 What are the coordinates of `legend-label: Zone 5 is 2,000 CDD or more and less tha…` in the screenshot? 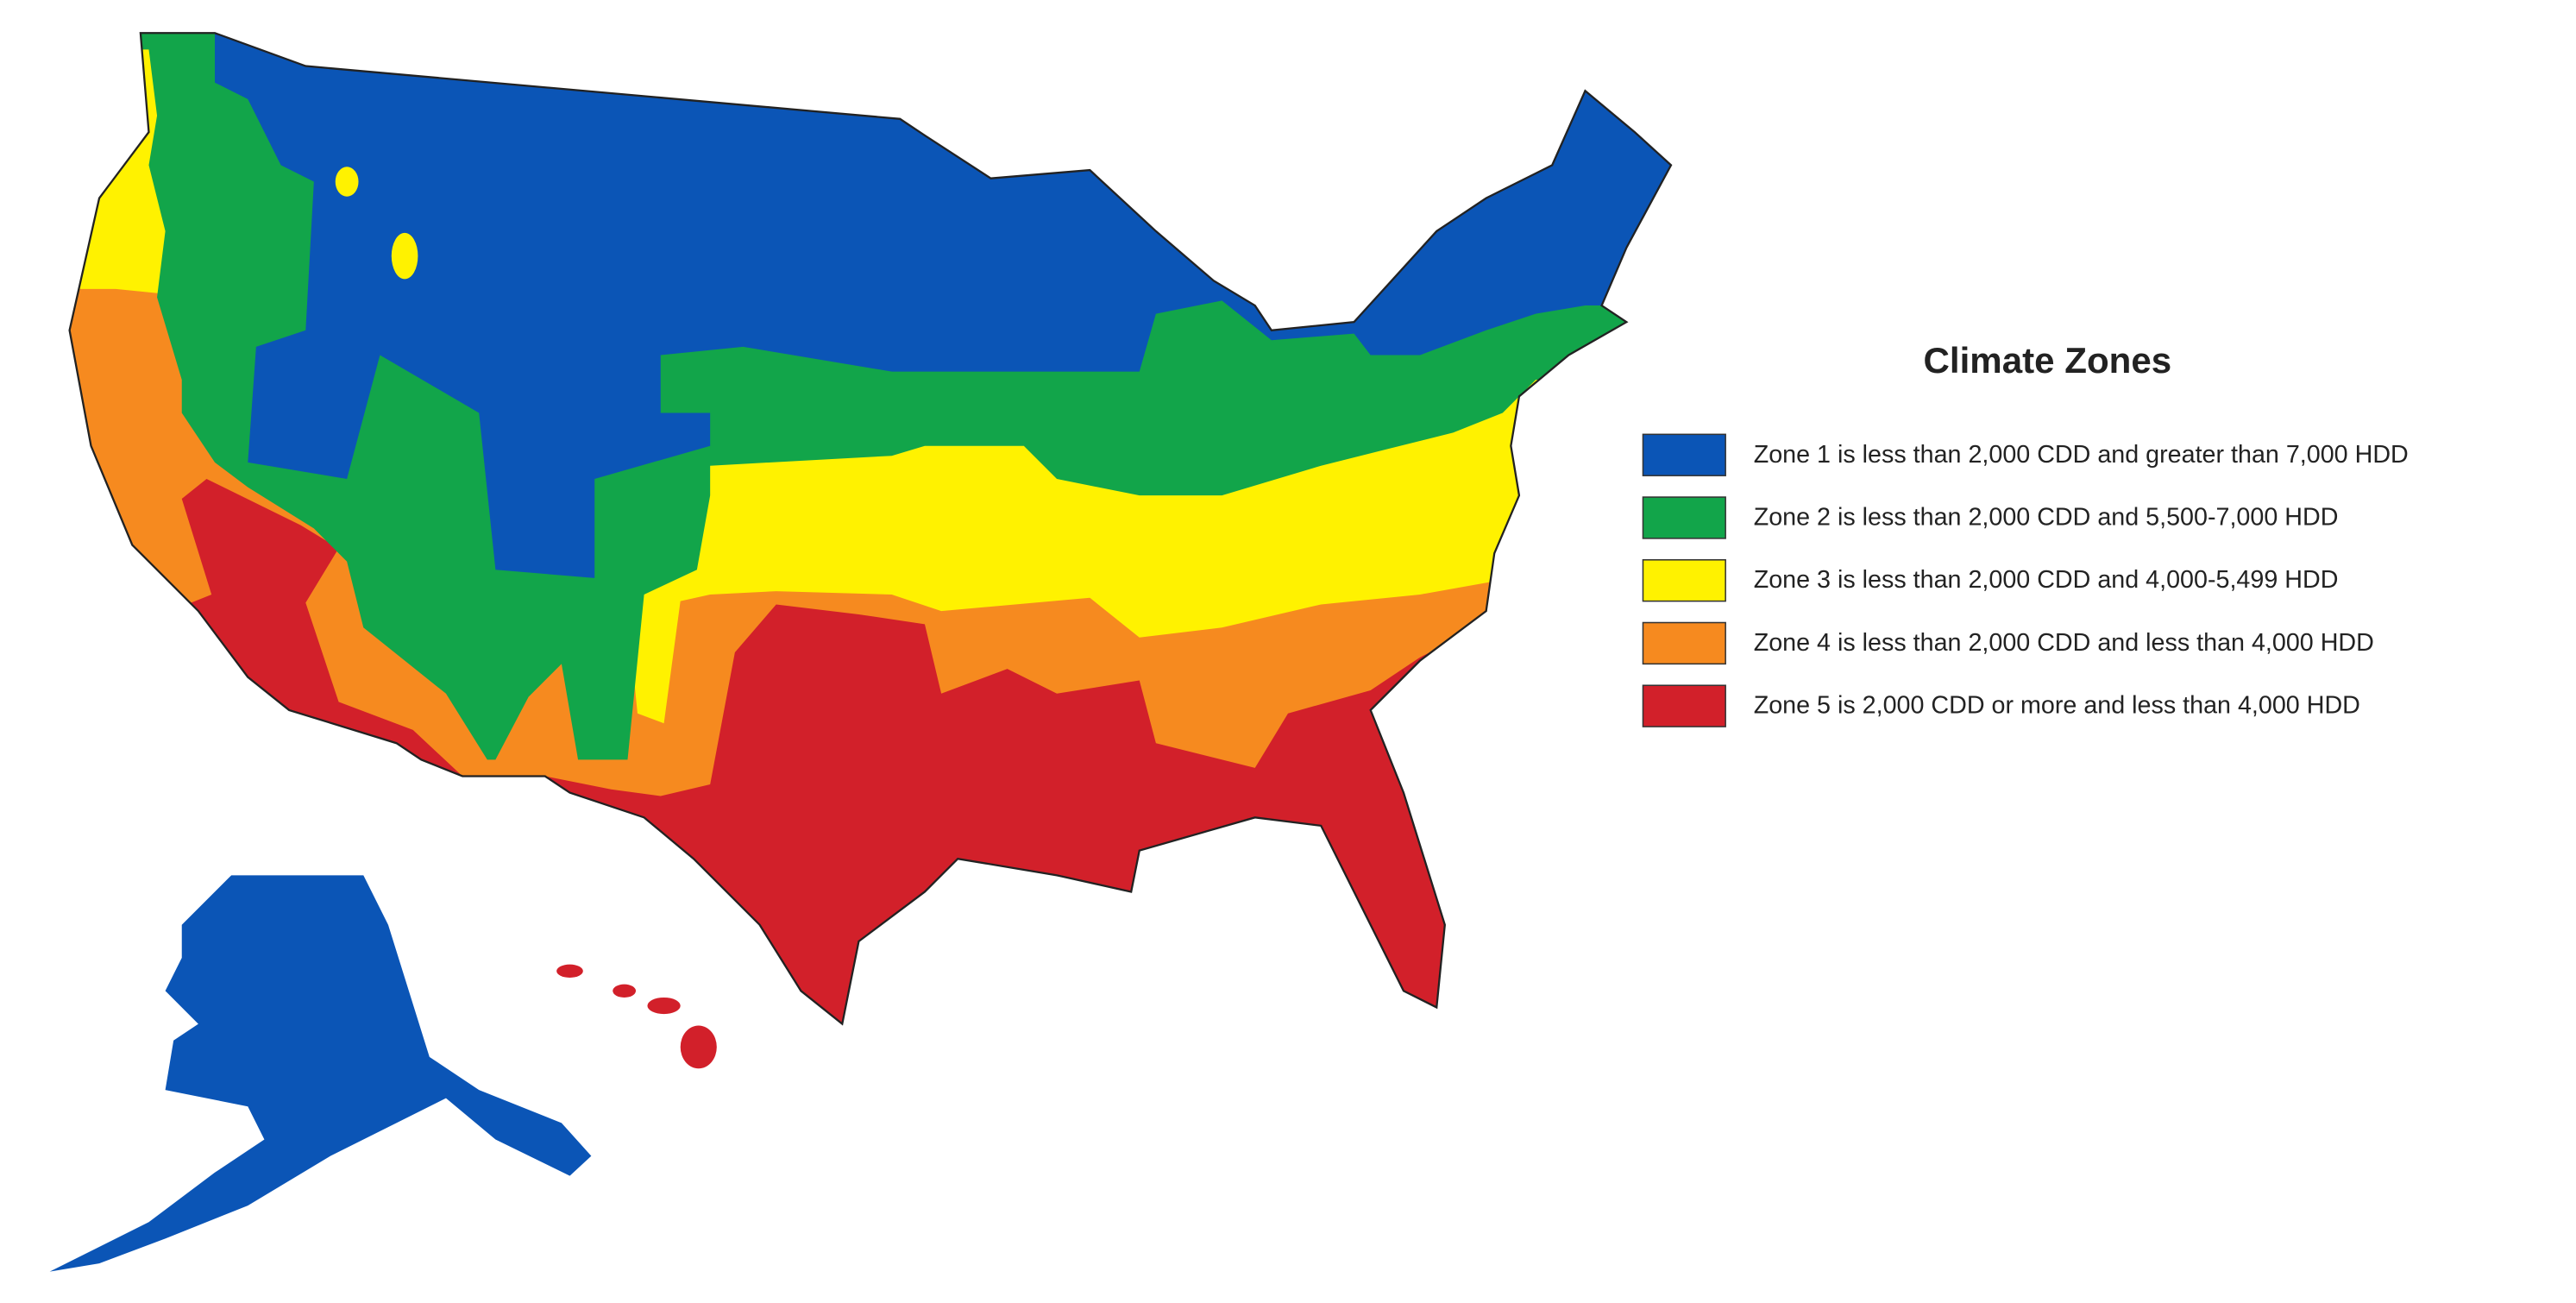 It's located at (2057, 706).